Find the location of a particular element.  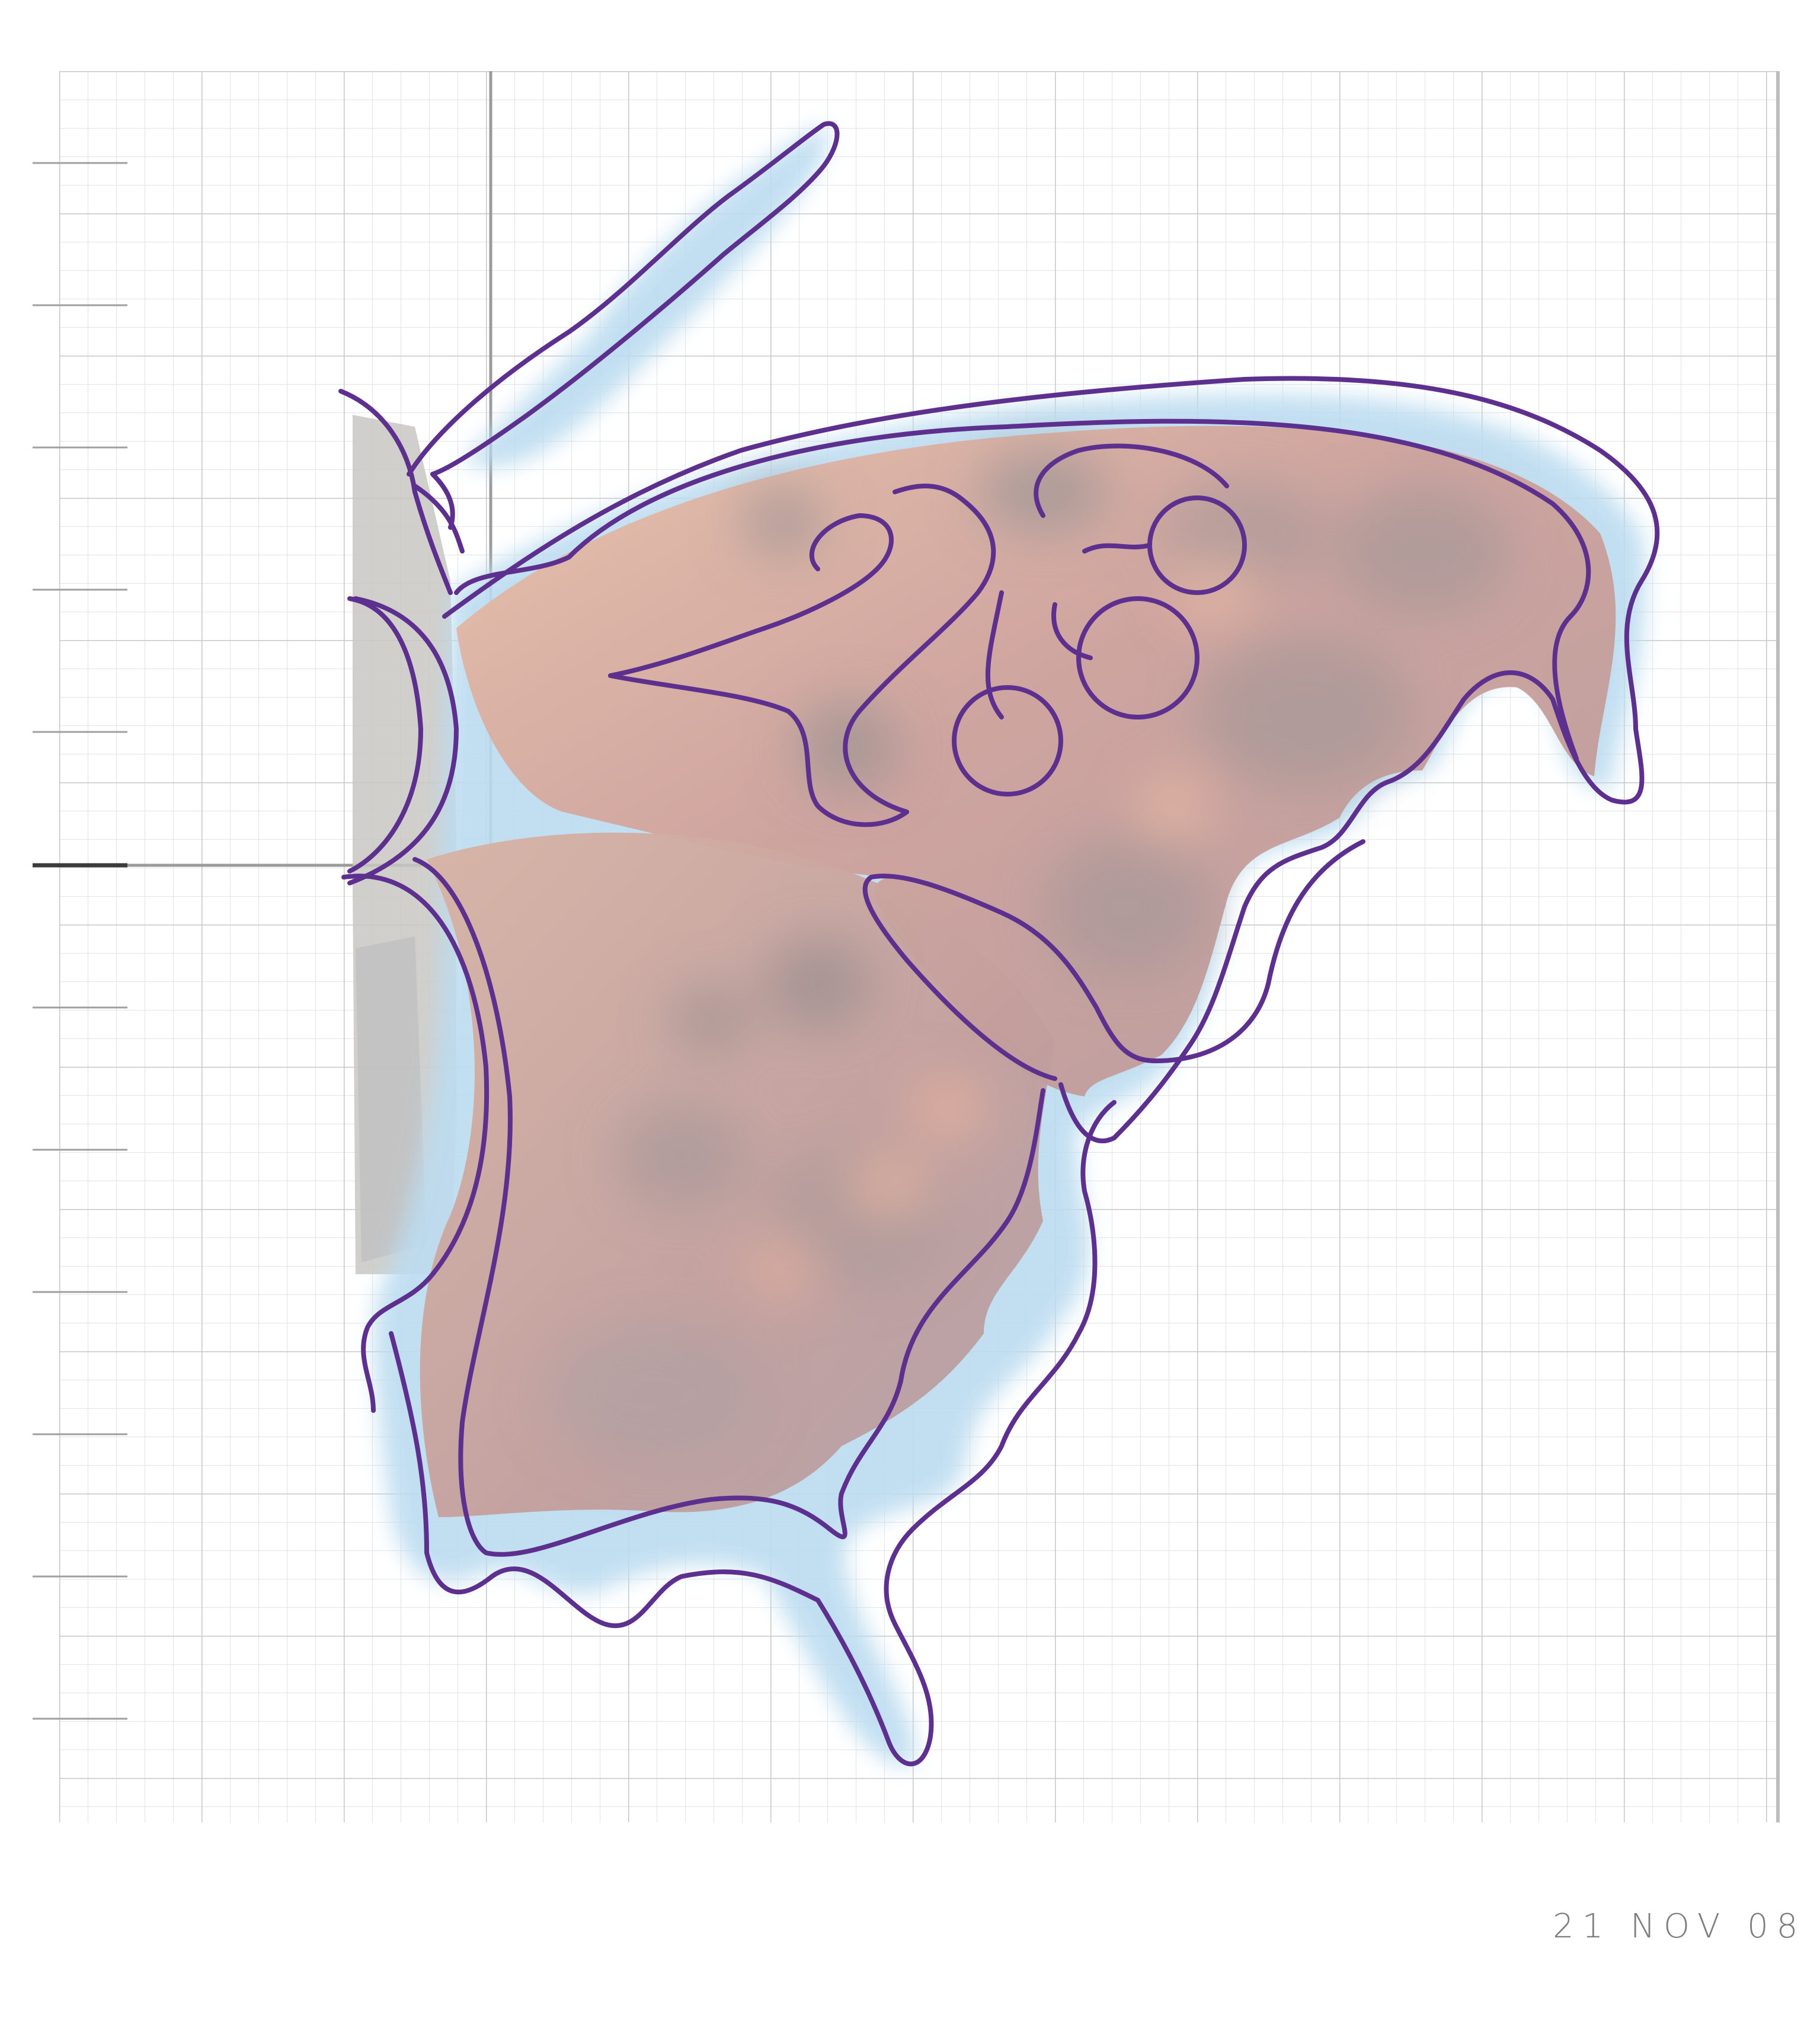

antenna-icon is located at coordinates (623, 325).